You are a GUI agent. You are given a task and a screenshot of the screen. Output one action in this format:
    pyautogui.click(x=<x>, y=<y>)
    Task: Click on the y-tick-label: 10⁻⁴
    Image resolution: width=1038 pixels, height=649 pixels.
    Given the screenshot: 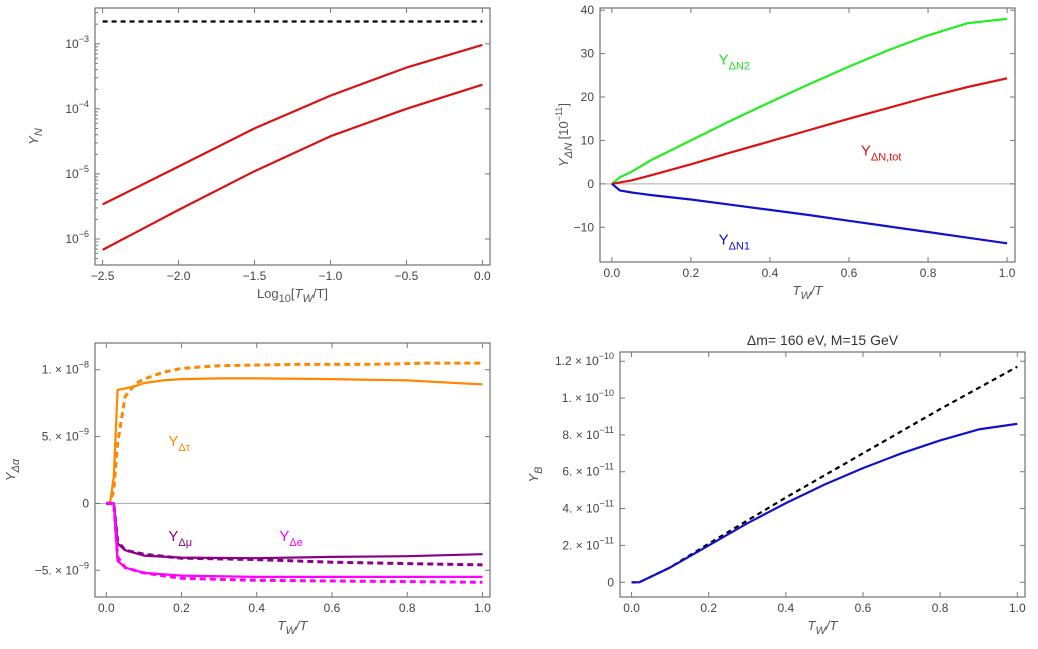 What is the action you would take?
    pyautogui.click(x=77, y=107)
    